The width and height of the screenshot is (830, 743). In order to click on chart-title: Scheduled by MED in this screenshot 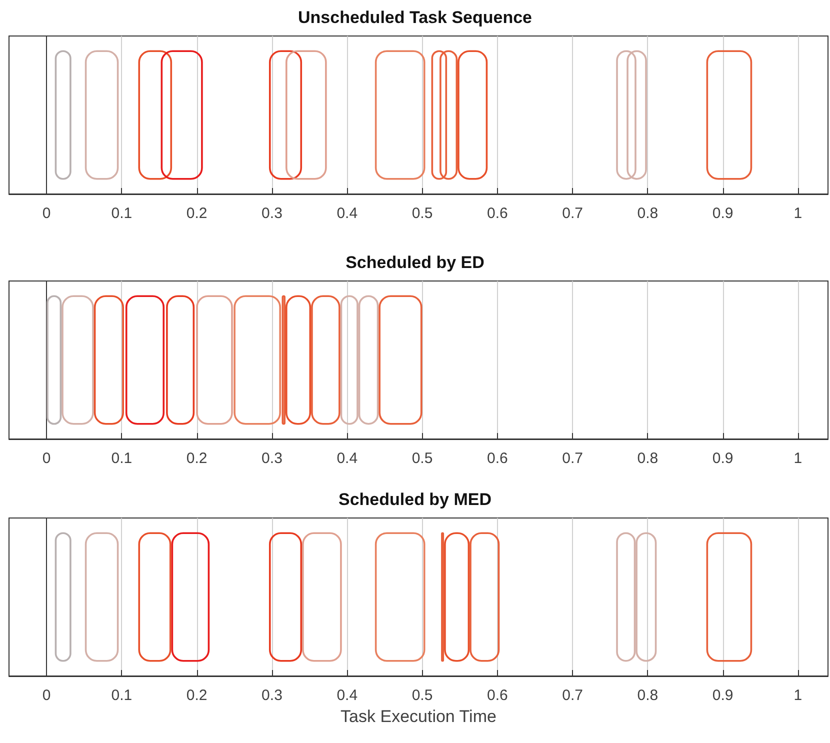, I will do `click(415, 499)`.